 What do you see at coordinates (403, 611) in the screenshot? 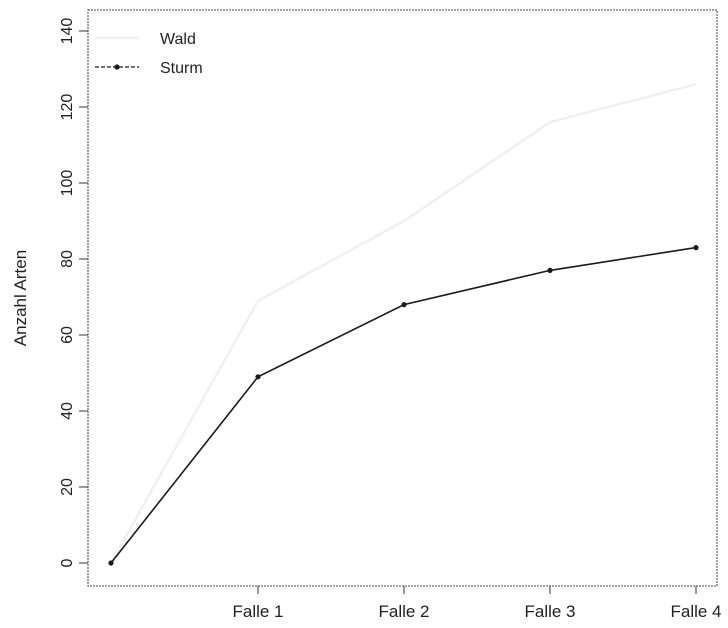
I see `x-tick-label: Falle 2` at bounding box center [403, 611].